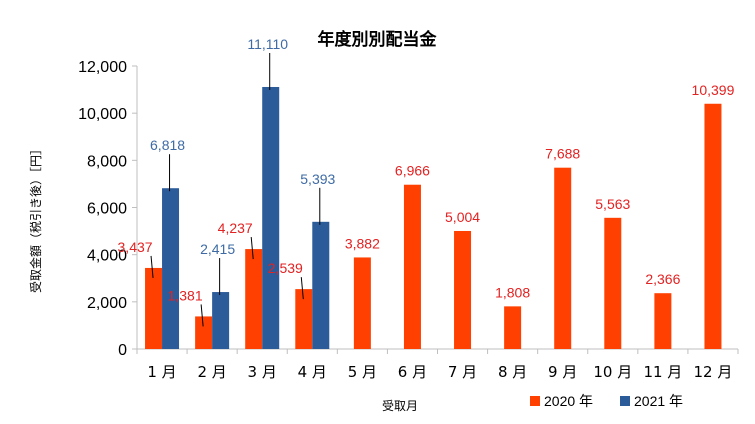  What do you see at coordinates (713, 90) in the screenshot?
I see `data-label: 10,399` at bounding box center [713, 90].